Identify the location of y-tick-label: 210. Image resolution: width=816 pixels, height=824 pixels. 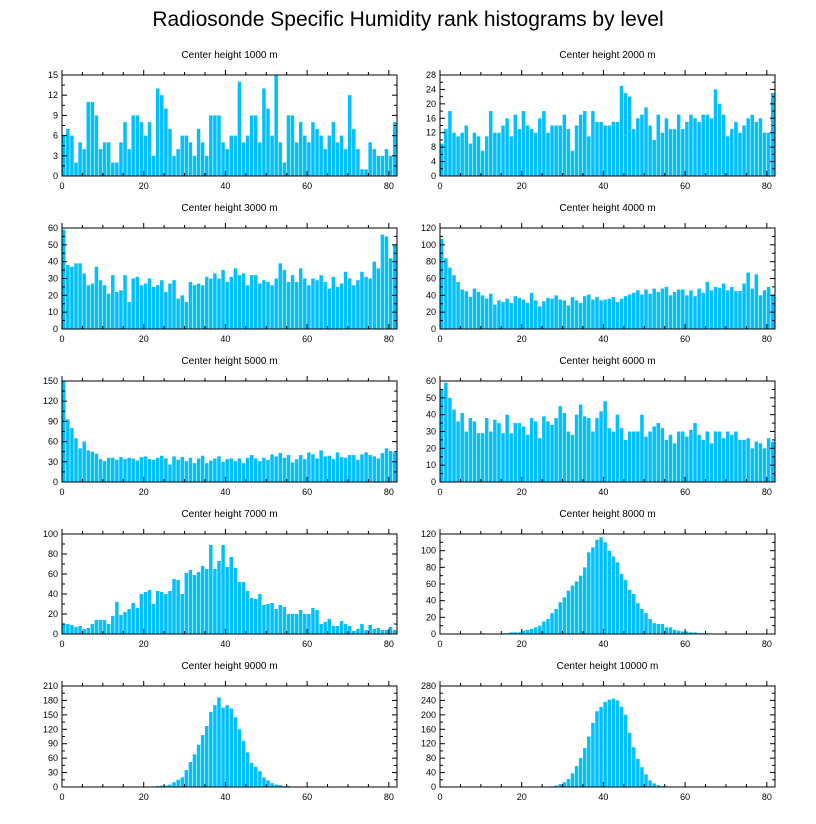
(50, 686).